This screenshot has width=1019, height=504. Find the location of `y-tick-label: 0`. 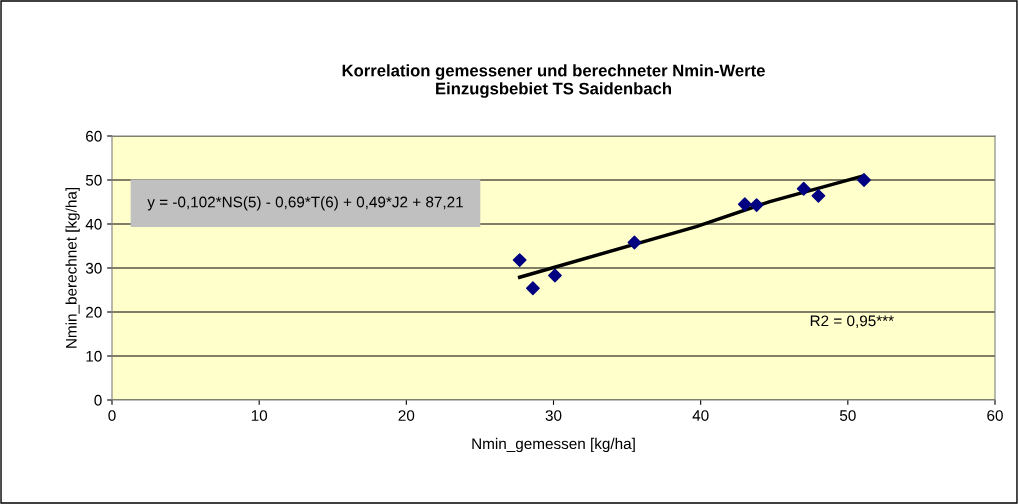

y-tick-label: 0 is located at coordinates (98, 400).